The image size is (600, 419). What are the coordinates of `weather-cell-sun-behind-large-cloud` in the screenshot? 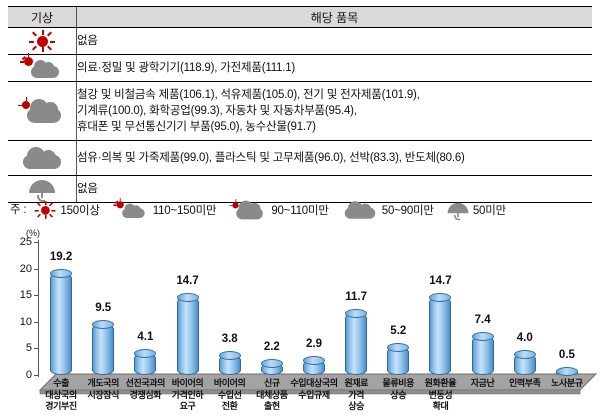 It's located at (42, 111).